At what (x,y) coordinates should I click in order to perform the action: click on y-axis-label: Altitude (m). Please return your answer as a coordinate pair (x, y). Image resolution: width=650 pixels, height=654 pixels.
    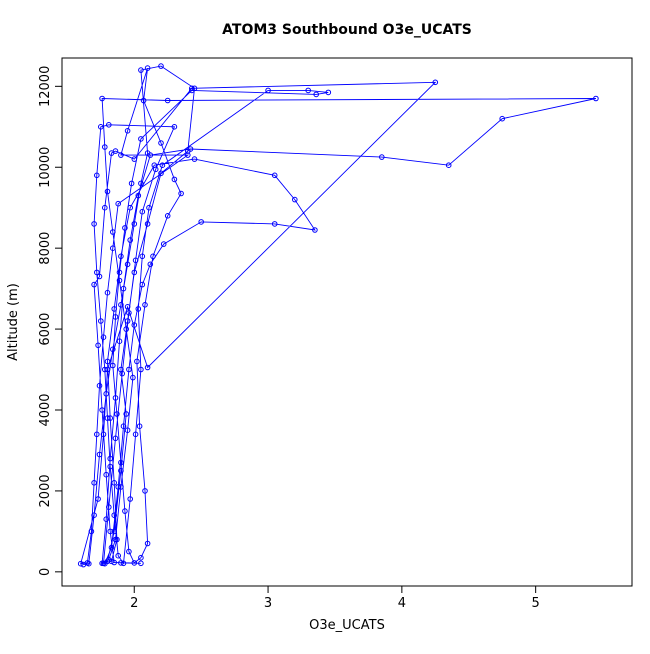
    Looking at the image, I should click on (13, 322).